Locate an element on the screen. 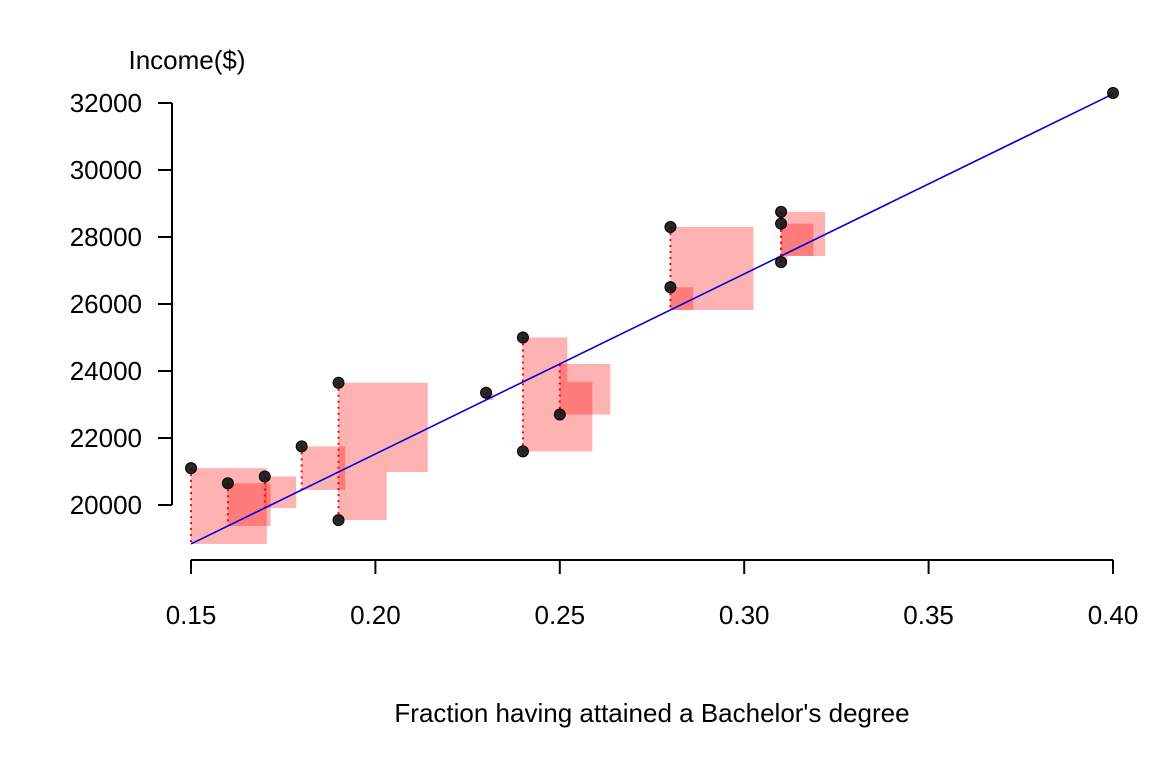 The height and width of the screenshot is (768, 1152). y-tick-label: 32000 is located at coordinates (106, 103).